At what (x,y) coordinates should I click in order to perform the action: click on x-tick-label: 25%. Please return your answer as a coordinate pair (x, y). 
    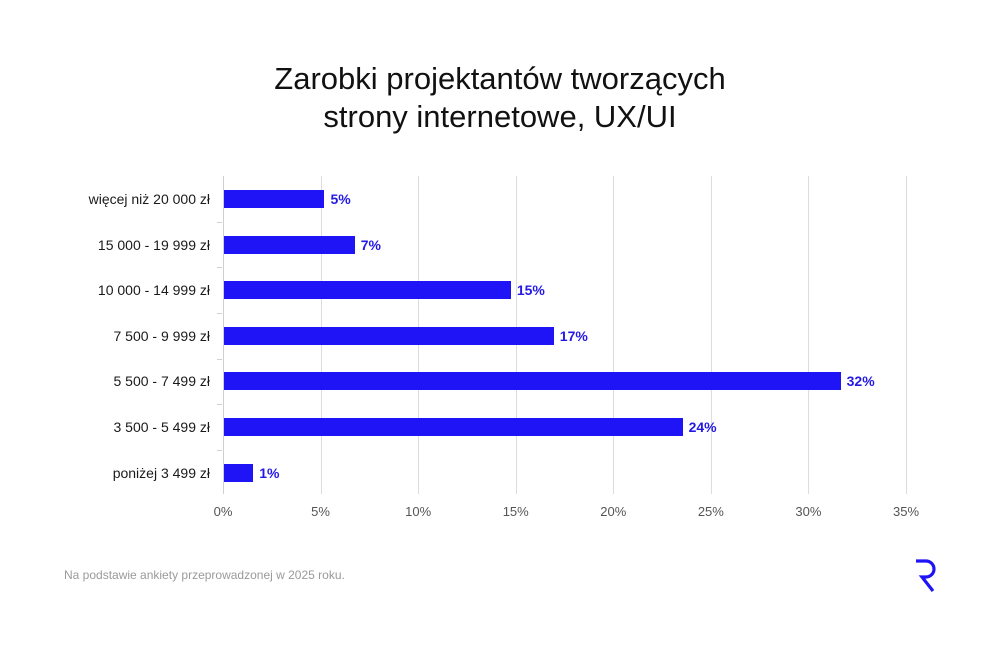
    Looking at the image, I should click on (710, 511).